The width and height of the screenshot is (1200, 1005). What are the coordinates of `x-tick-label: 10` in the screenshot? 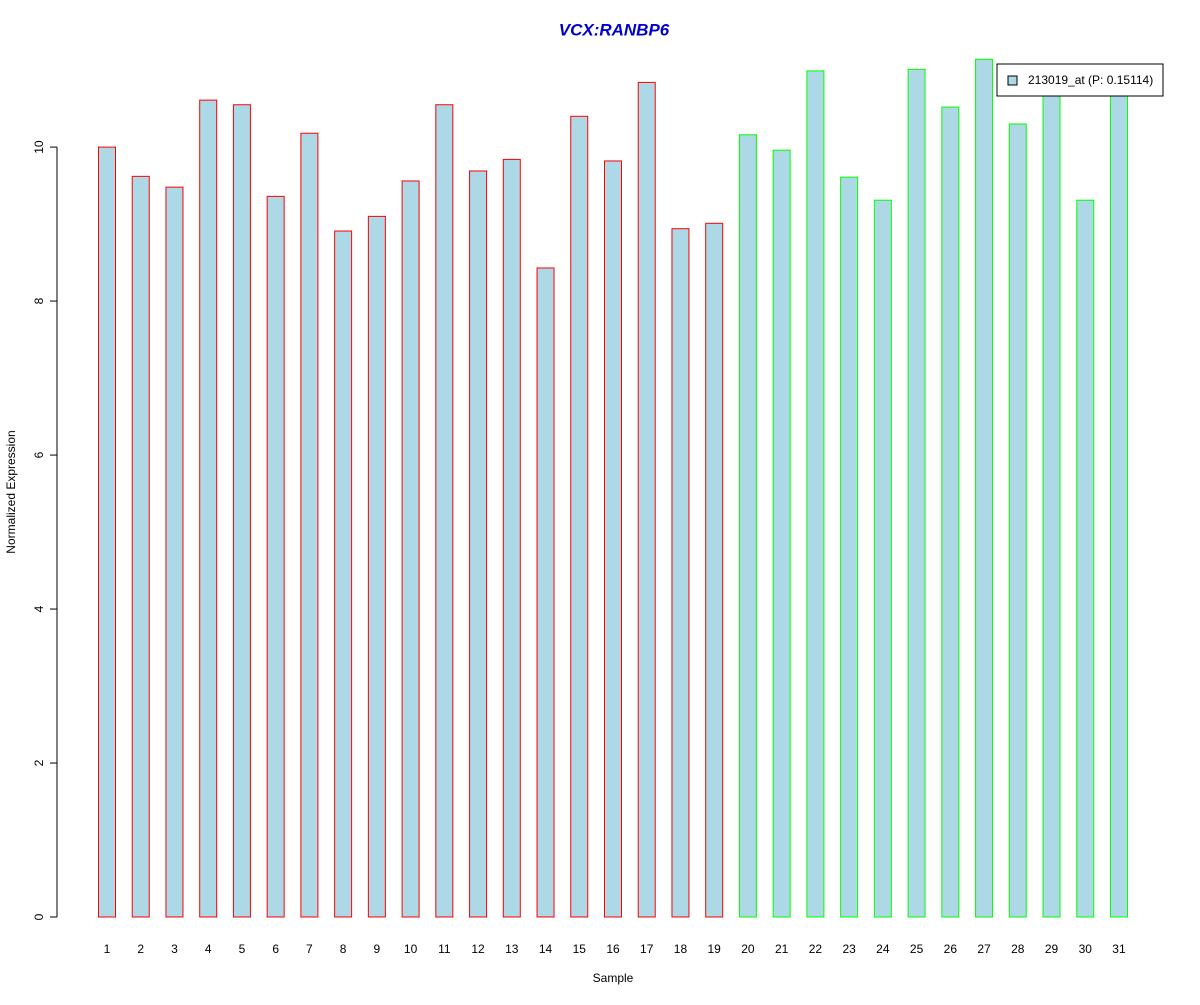 It's located at (411, 949).